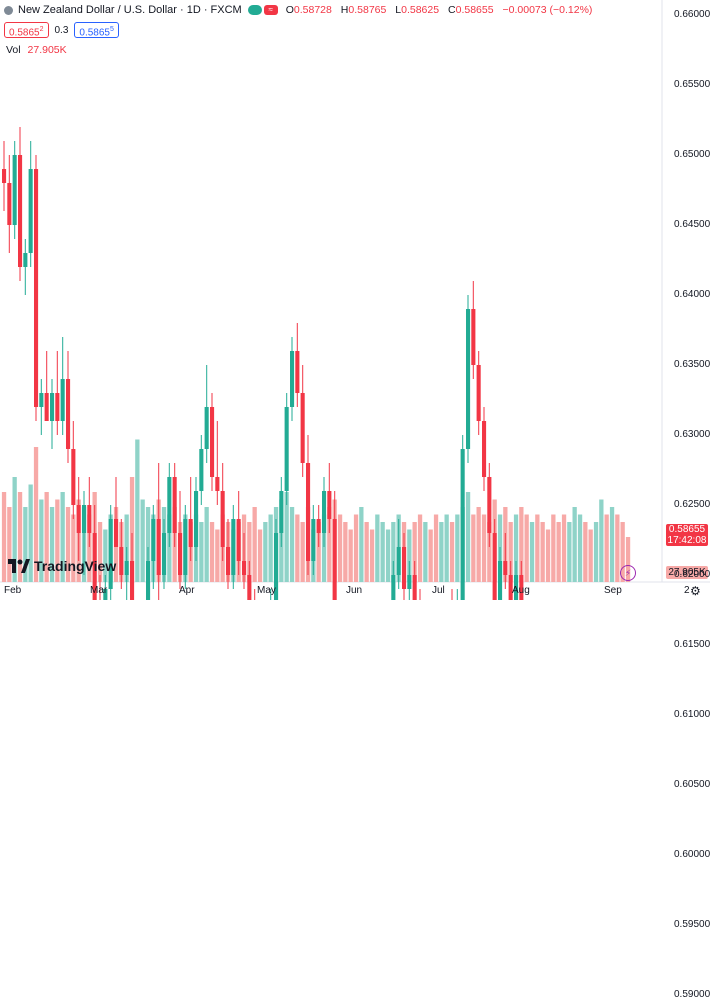  I want to click on ohlc-open-key: O, so click(289, 10).